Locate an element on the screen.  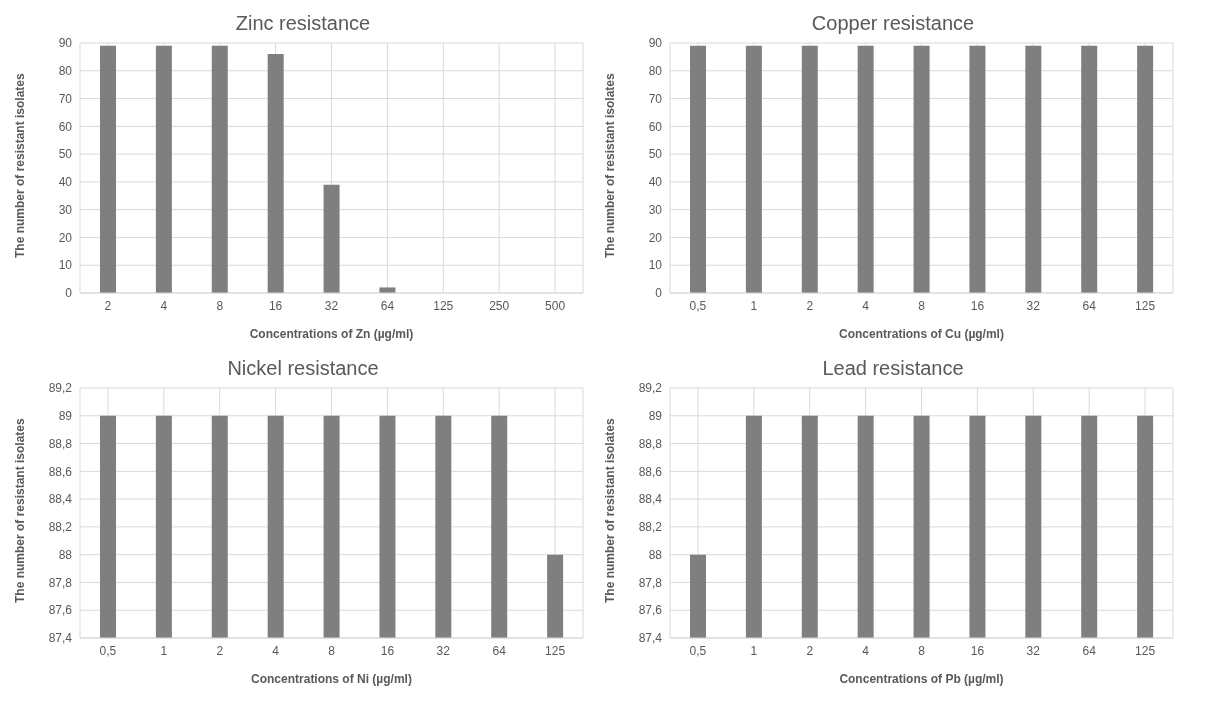
x-axis-title: Concentrations of Zn (µg/ml) is located at coordinates (331, 334).